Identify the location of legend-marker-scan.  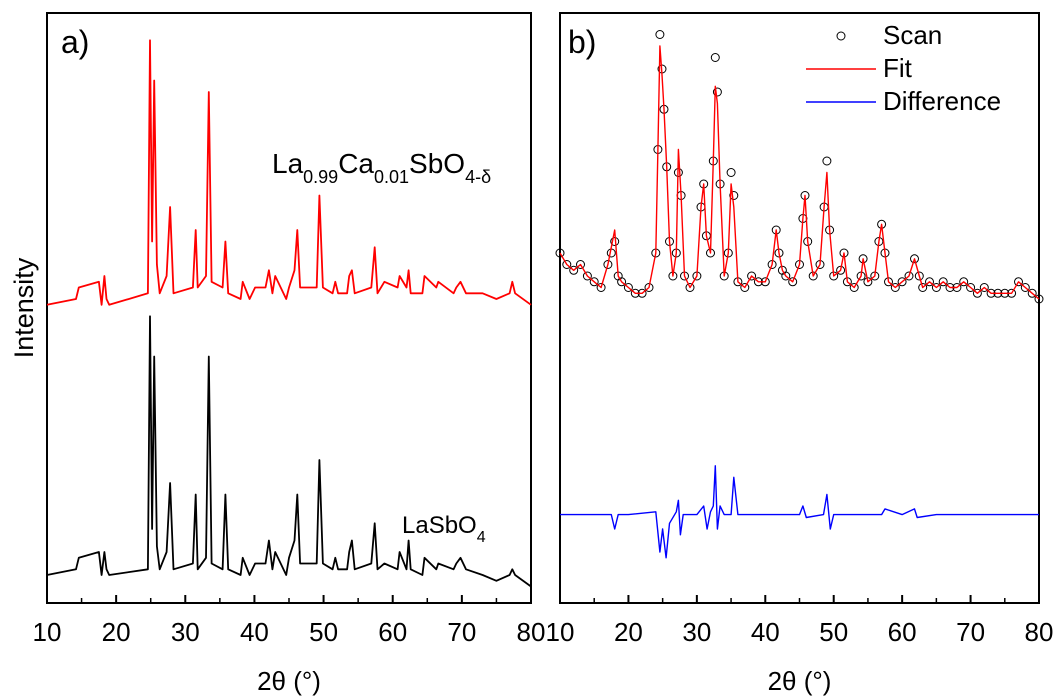
(841, 36).